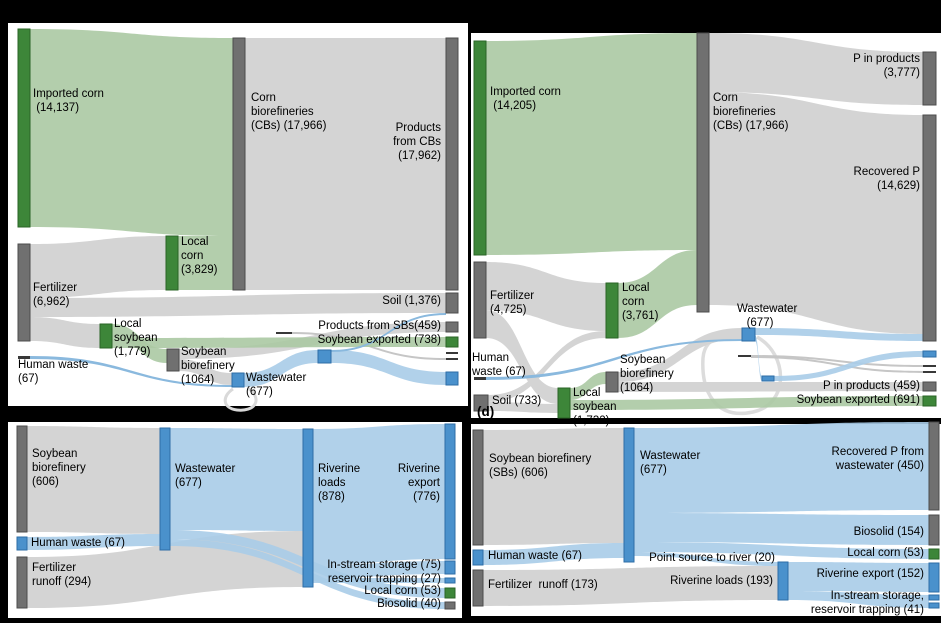 The image size is (941, 623). I want to click on b-flow-soybean_biorefinery-to-p_in_products_small, so click(770, 387).